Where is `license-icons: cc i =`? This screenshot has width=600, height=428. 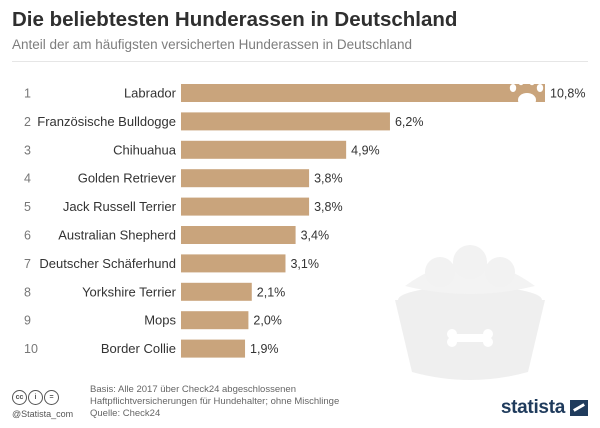
license-icons: cc i = is located at coordinates (36, 395).